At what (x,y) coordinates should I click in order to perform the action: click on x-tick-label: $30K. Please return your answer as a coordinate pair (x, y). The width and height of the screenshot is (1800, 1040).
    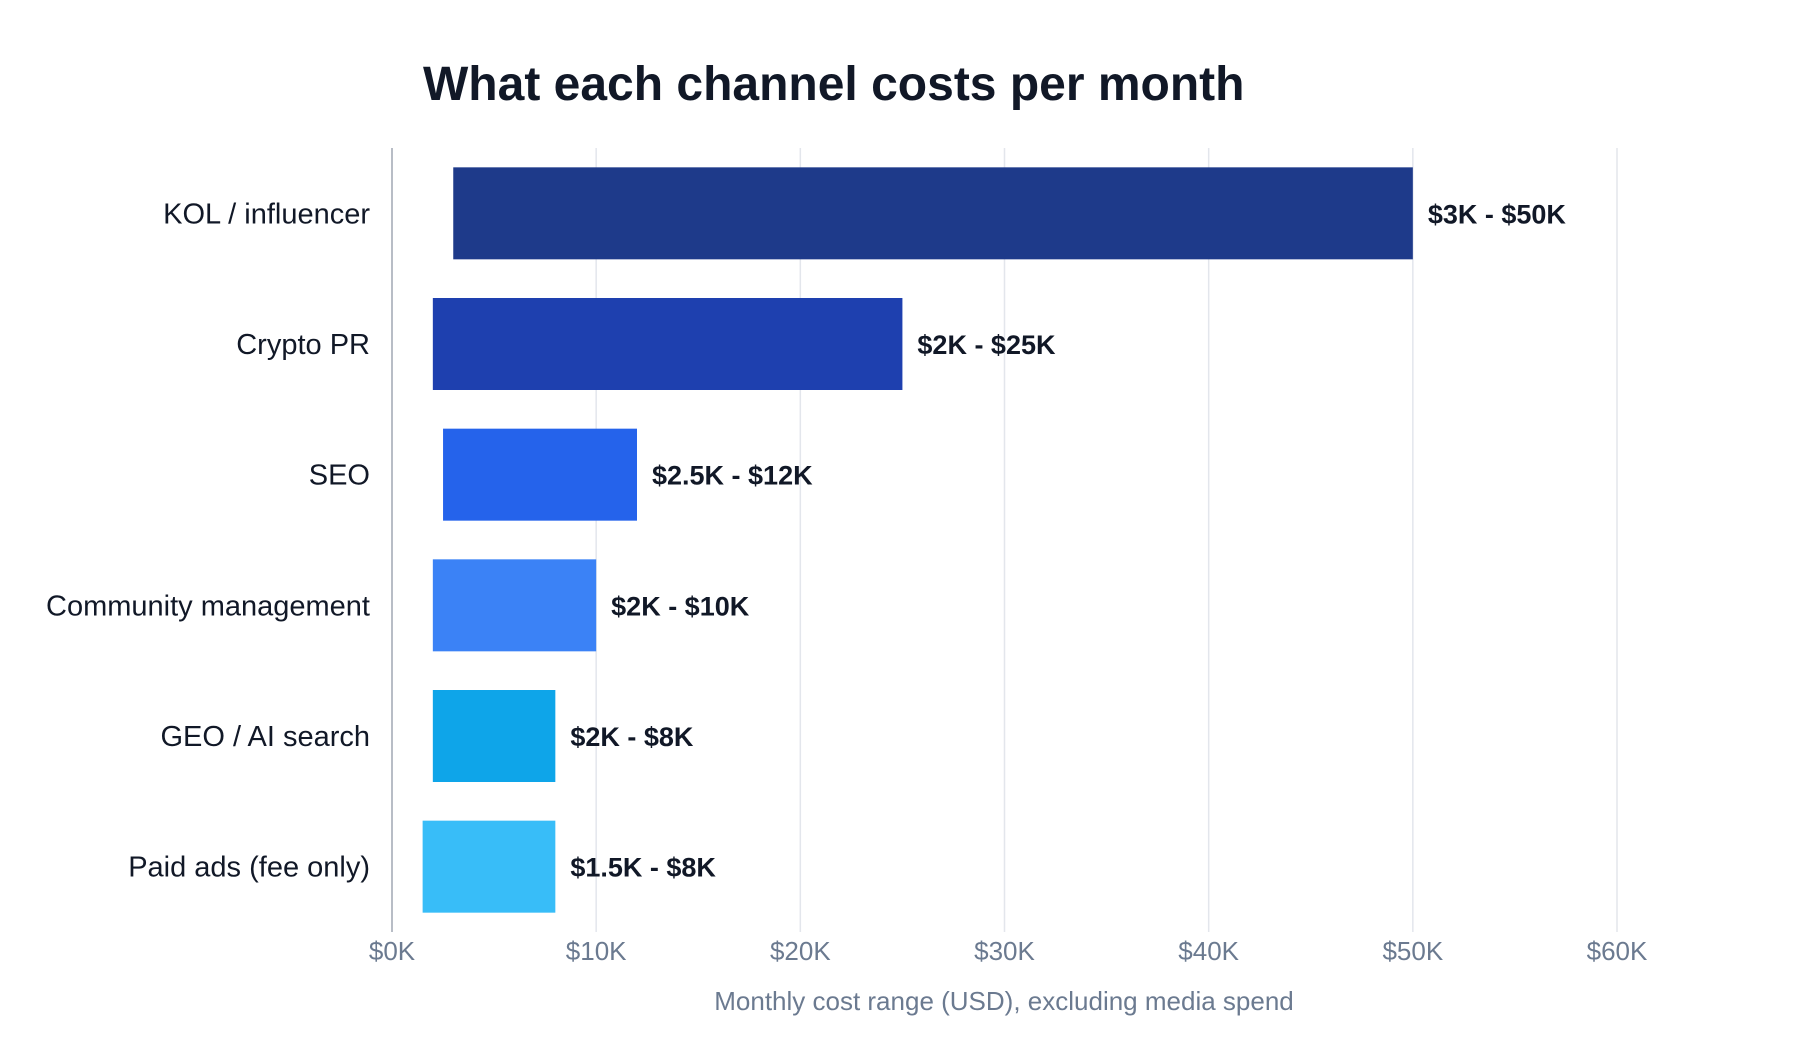
    Looking at the image, I should click on (1004, 951).